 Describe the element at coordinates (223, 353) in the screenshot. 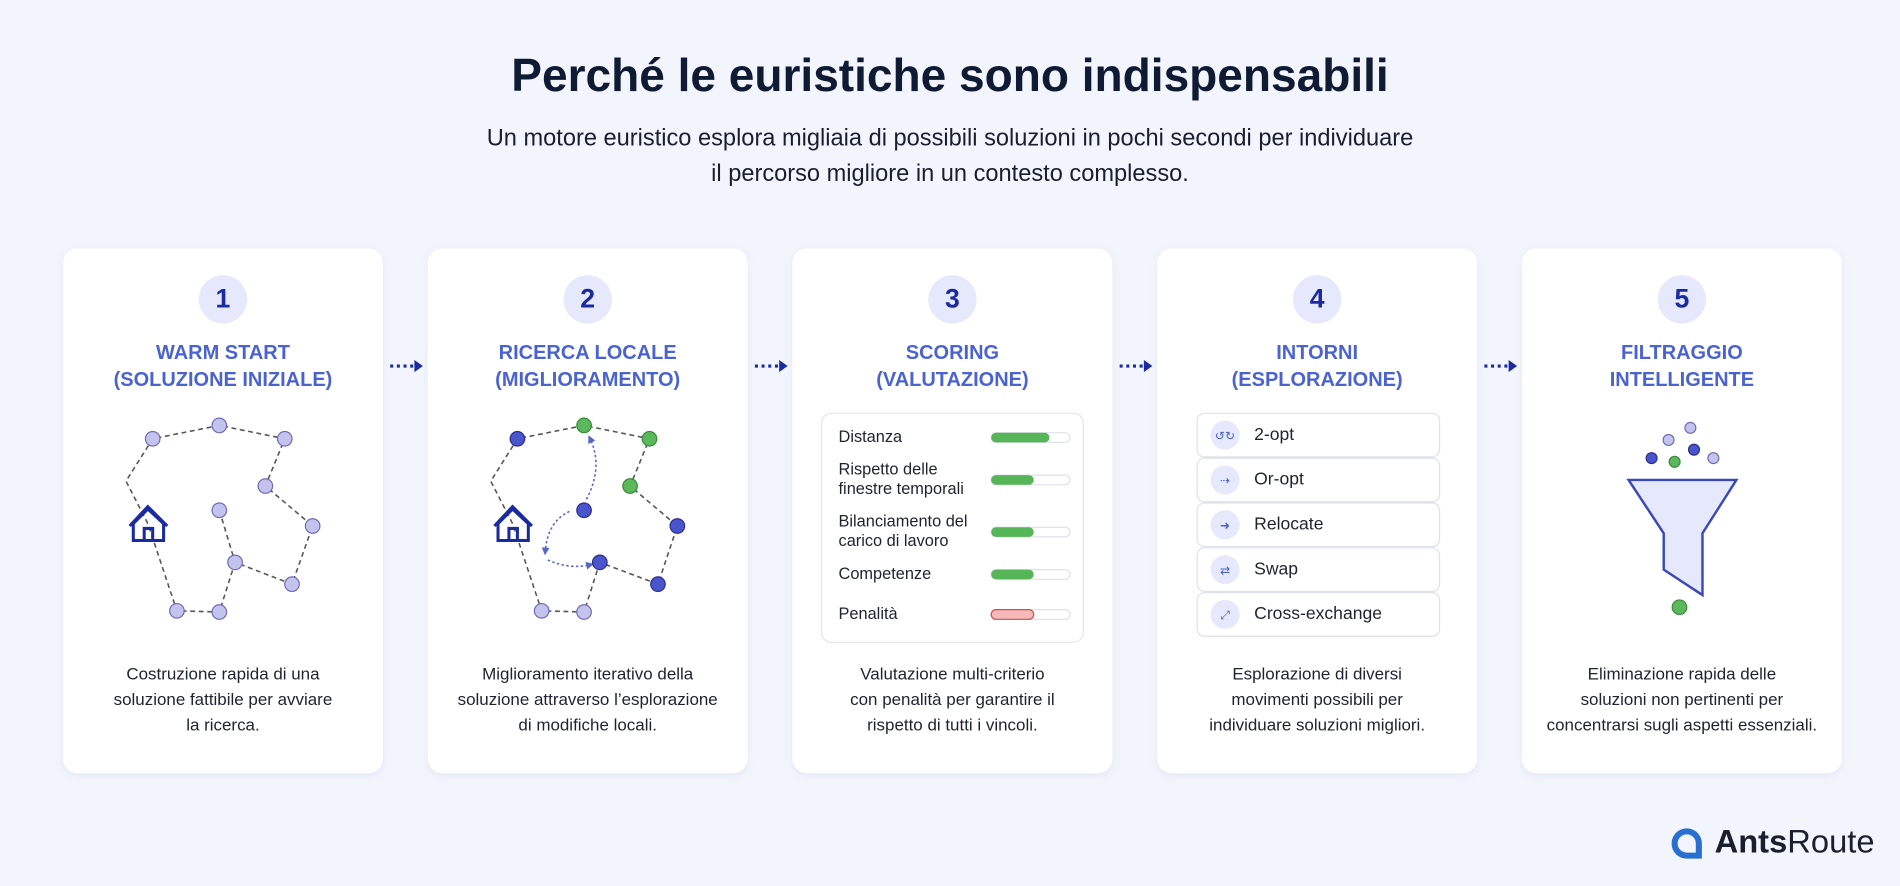

I see `step-heading: WARM START` at that location.